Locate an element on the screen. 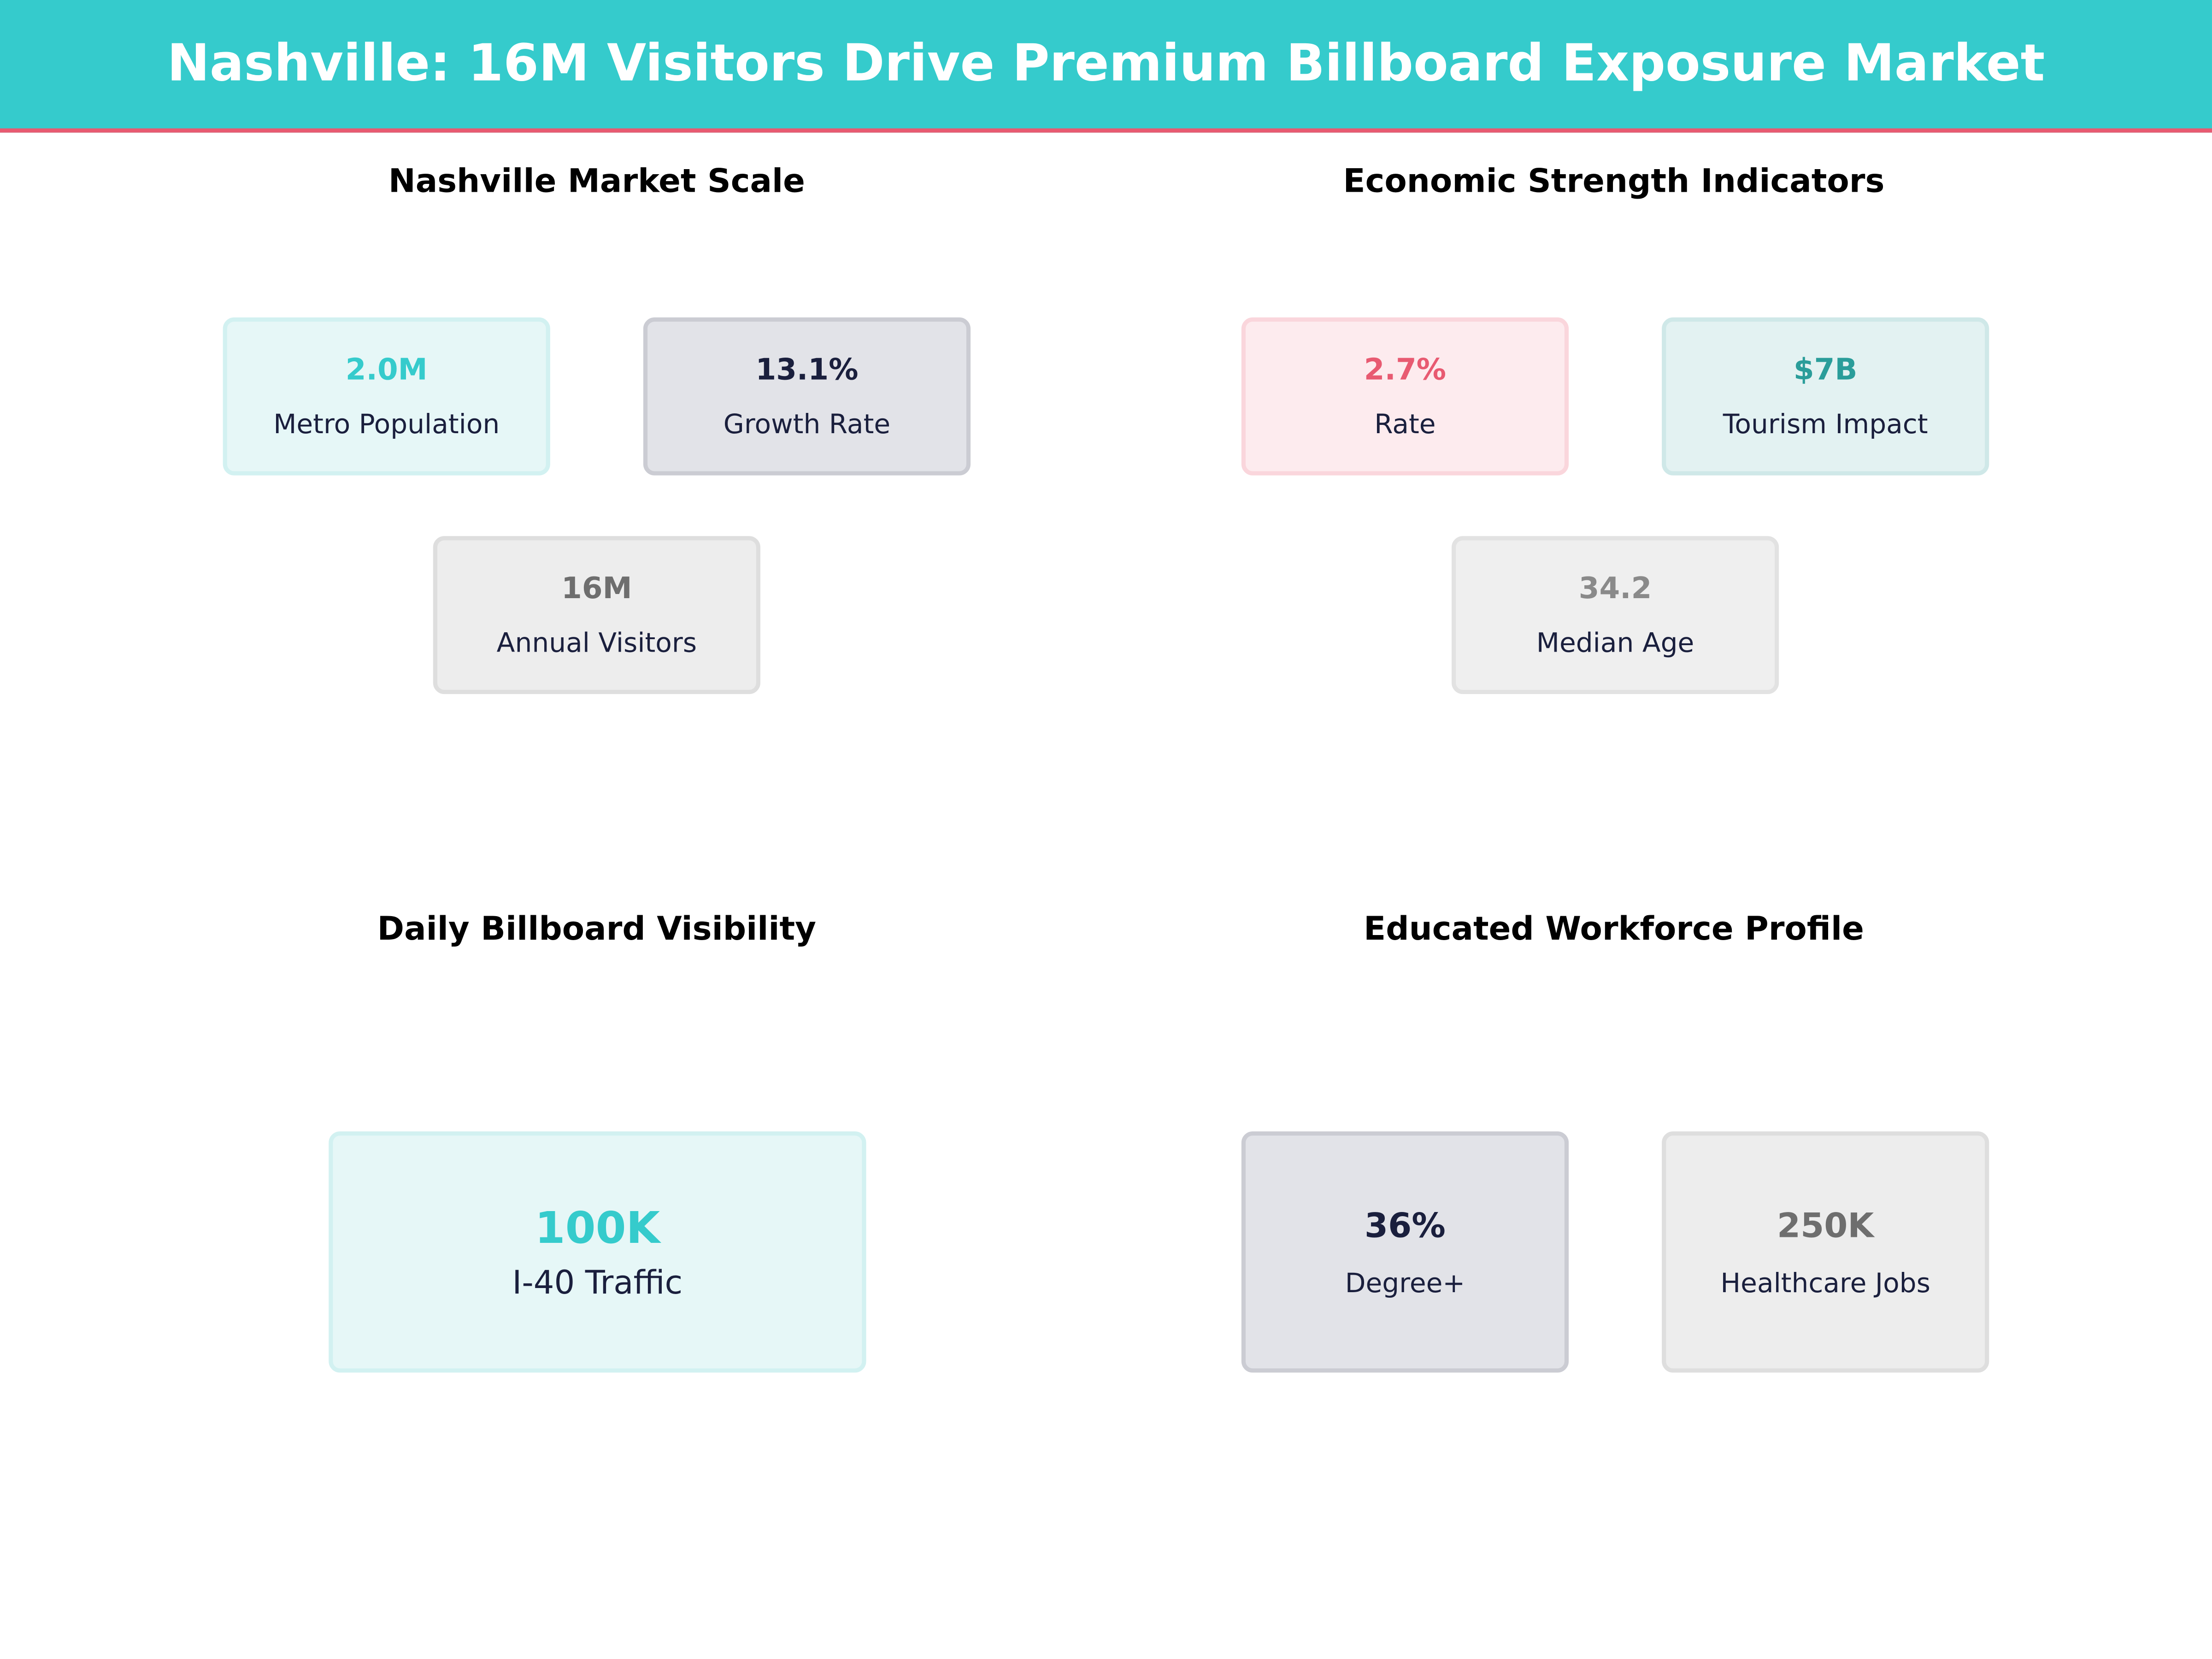 Image resolution: width=2212 pixels, height=1659 pixels. metric-value: 2.0M is located at coordinates (386, 370).